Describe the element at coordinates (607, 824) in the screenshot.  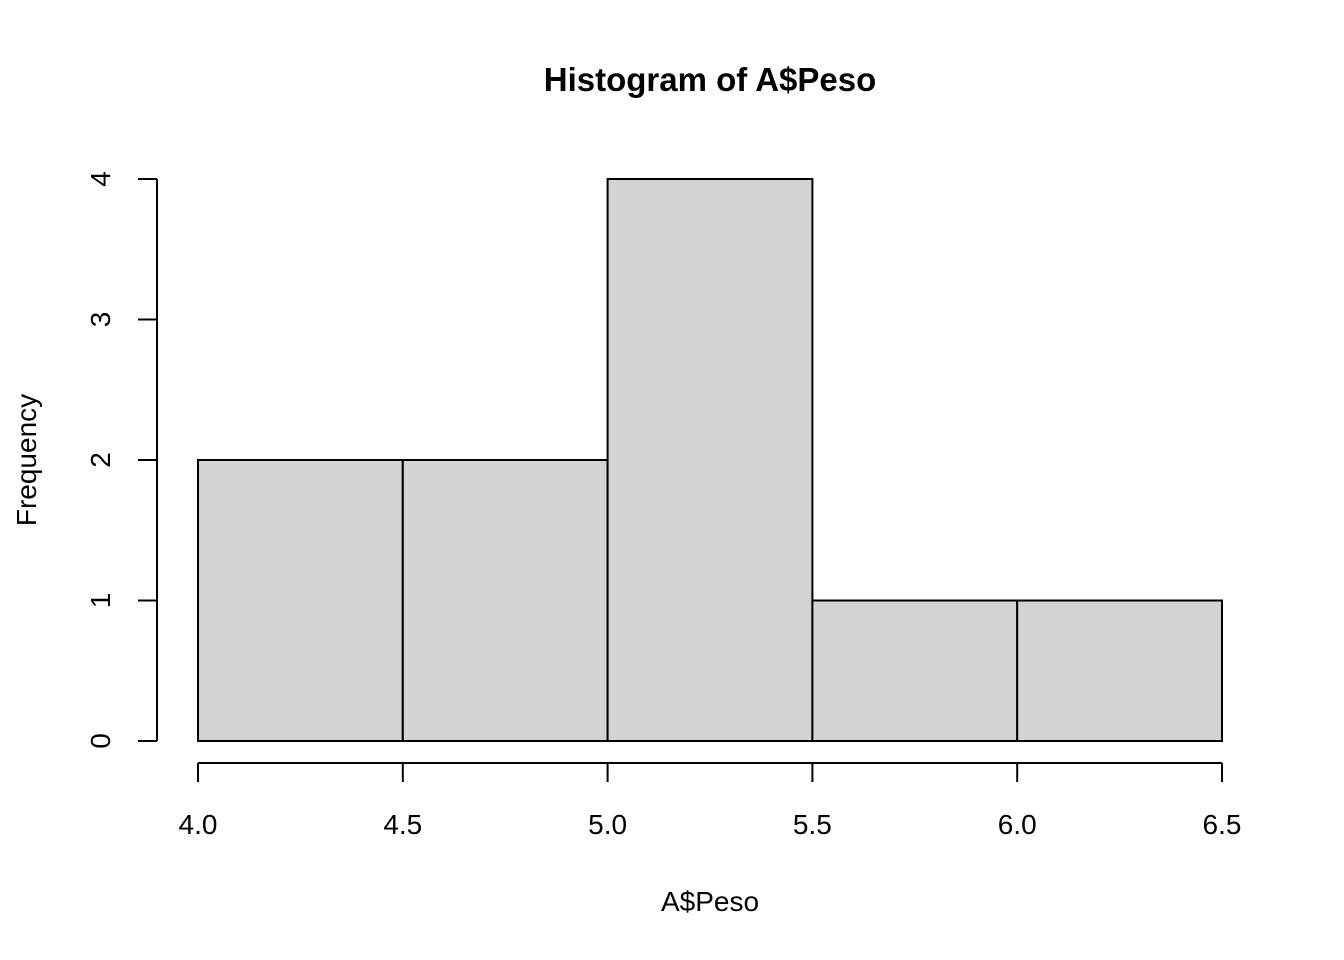
I see `x-tick-label-2: 5.0` at that location.